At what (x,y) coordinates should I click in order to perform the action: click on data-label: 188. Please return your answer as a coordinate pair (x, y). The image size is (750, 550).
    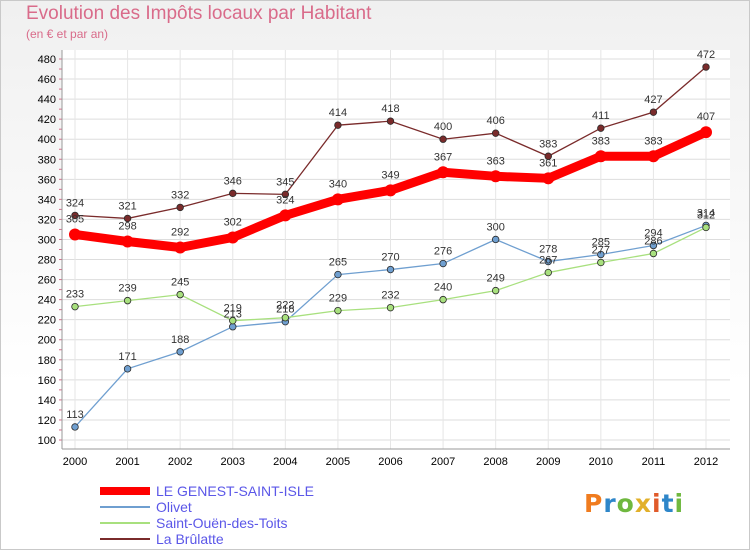
    Looking at the image, I should click on (180, 340).